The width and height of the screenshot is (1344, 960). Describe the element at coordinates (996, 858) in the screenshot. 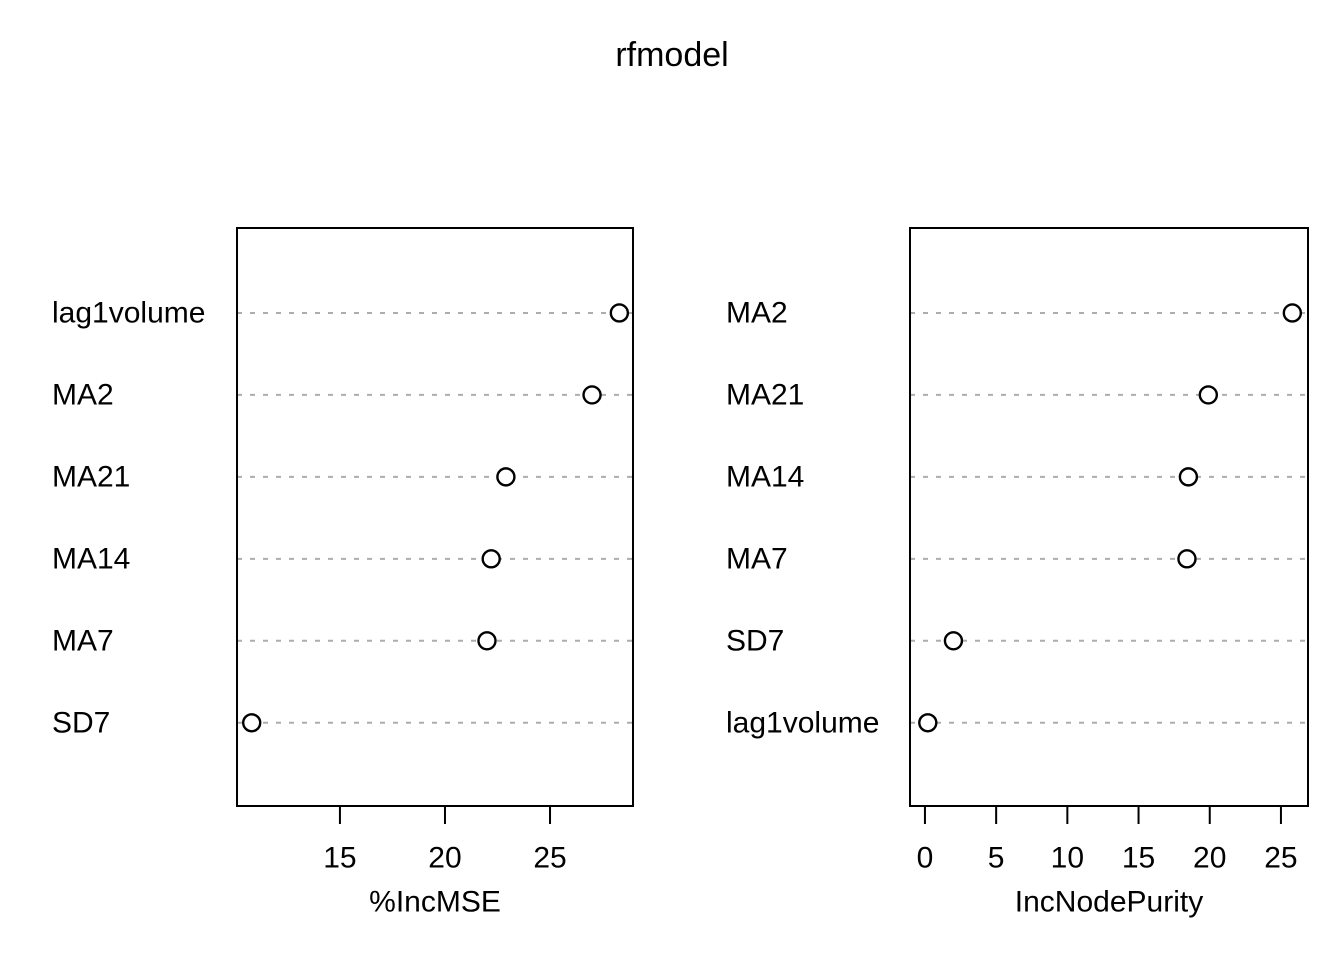

I see `x-axis-tick-label: 5` at that location.